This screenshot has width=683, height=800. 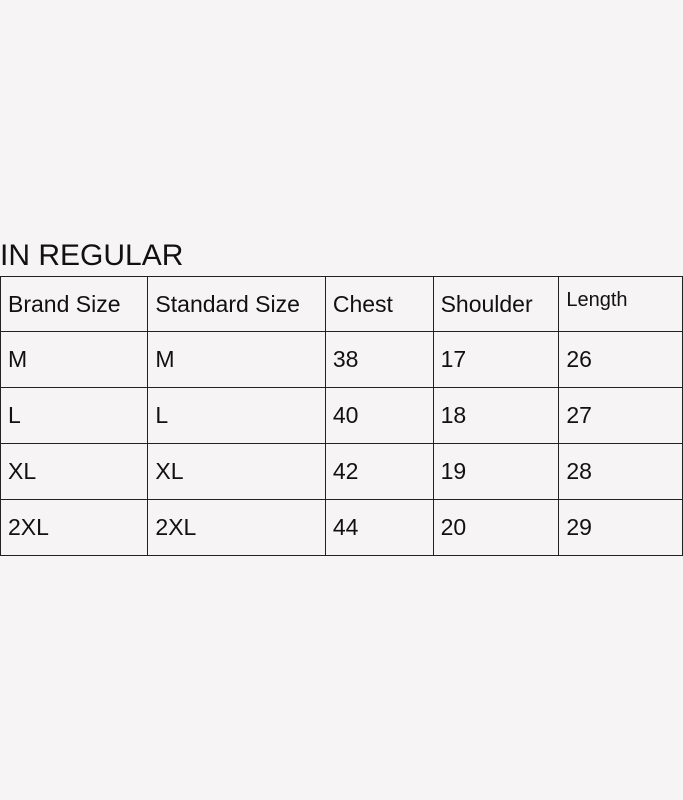 I want to click on cell: 18, so click(x=496, y=415).